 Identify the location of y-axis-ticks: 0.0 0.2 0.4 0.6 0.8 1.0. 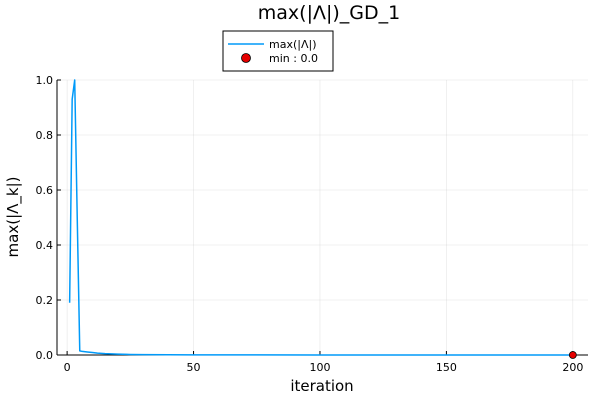
(48, 218).